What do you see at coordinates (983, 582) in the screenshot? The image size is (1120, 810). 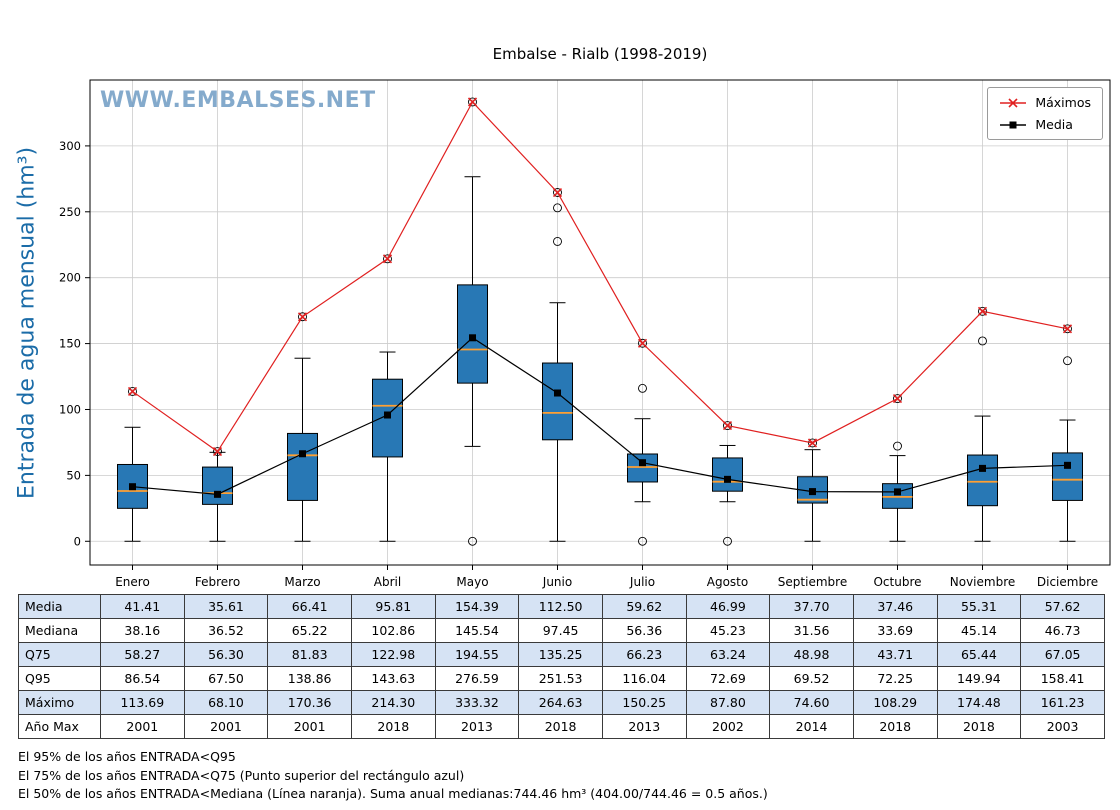 I see `x-tick-label: Noviembre` at bounding box center [983, 582].